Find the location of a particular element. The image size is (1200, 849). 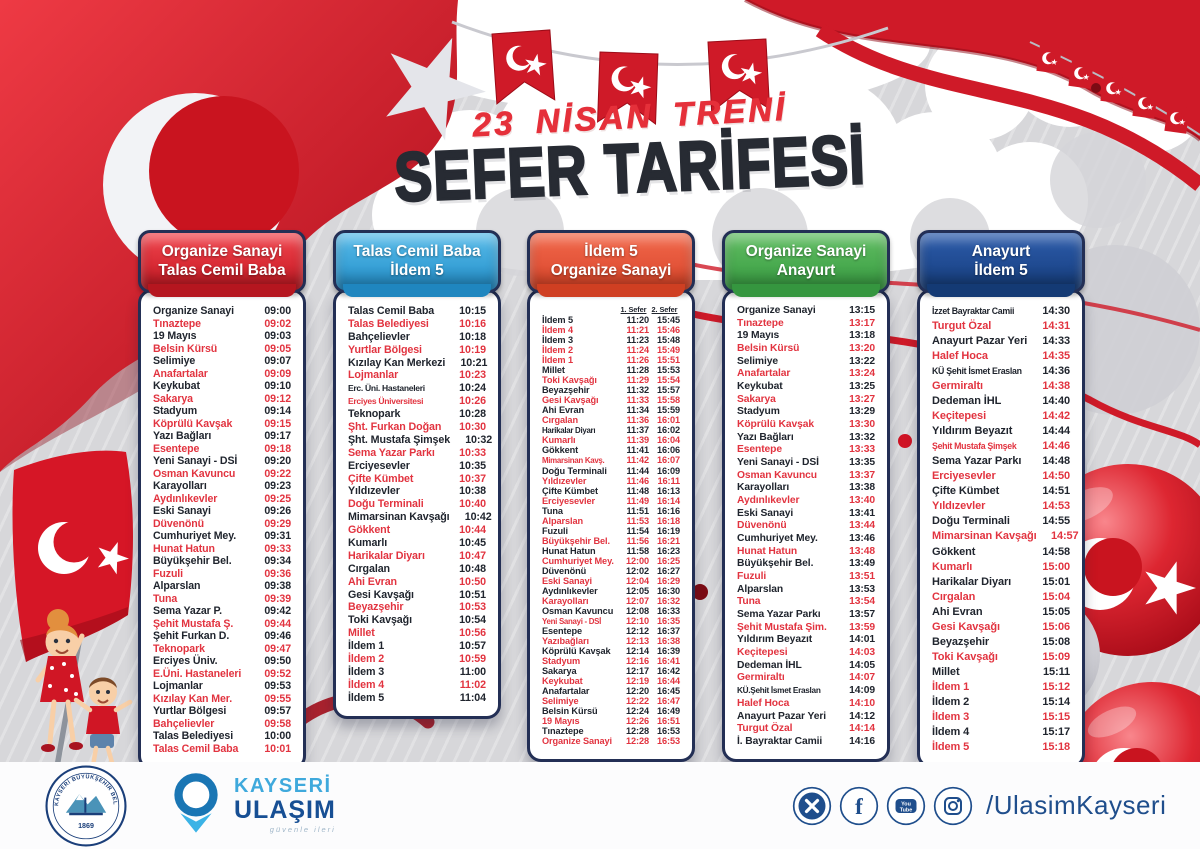

departure-time: 13:25 is located at coordinates (862, 387).